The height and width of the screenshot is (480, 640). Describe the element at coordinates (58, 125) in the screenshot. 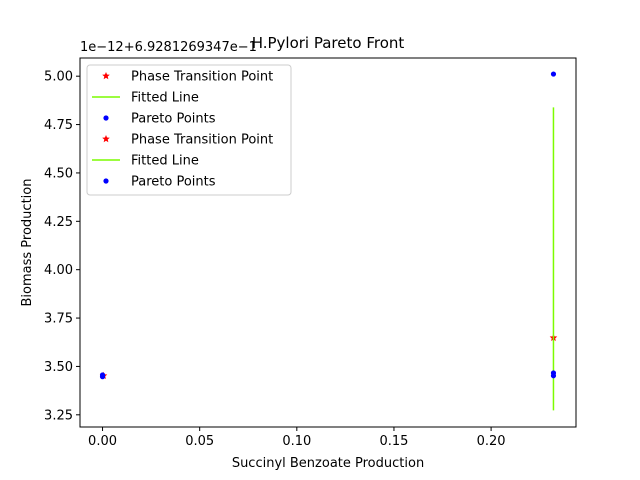

I see `y-tick-label: 4.75` at that location.